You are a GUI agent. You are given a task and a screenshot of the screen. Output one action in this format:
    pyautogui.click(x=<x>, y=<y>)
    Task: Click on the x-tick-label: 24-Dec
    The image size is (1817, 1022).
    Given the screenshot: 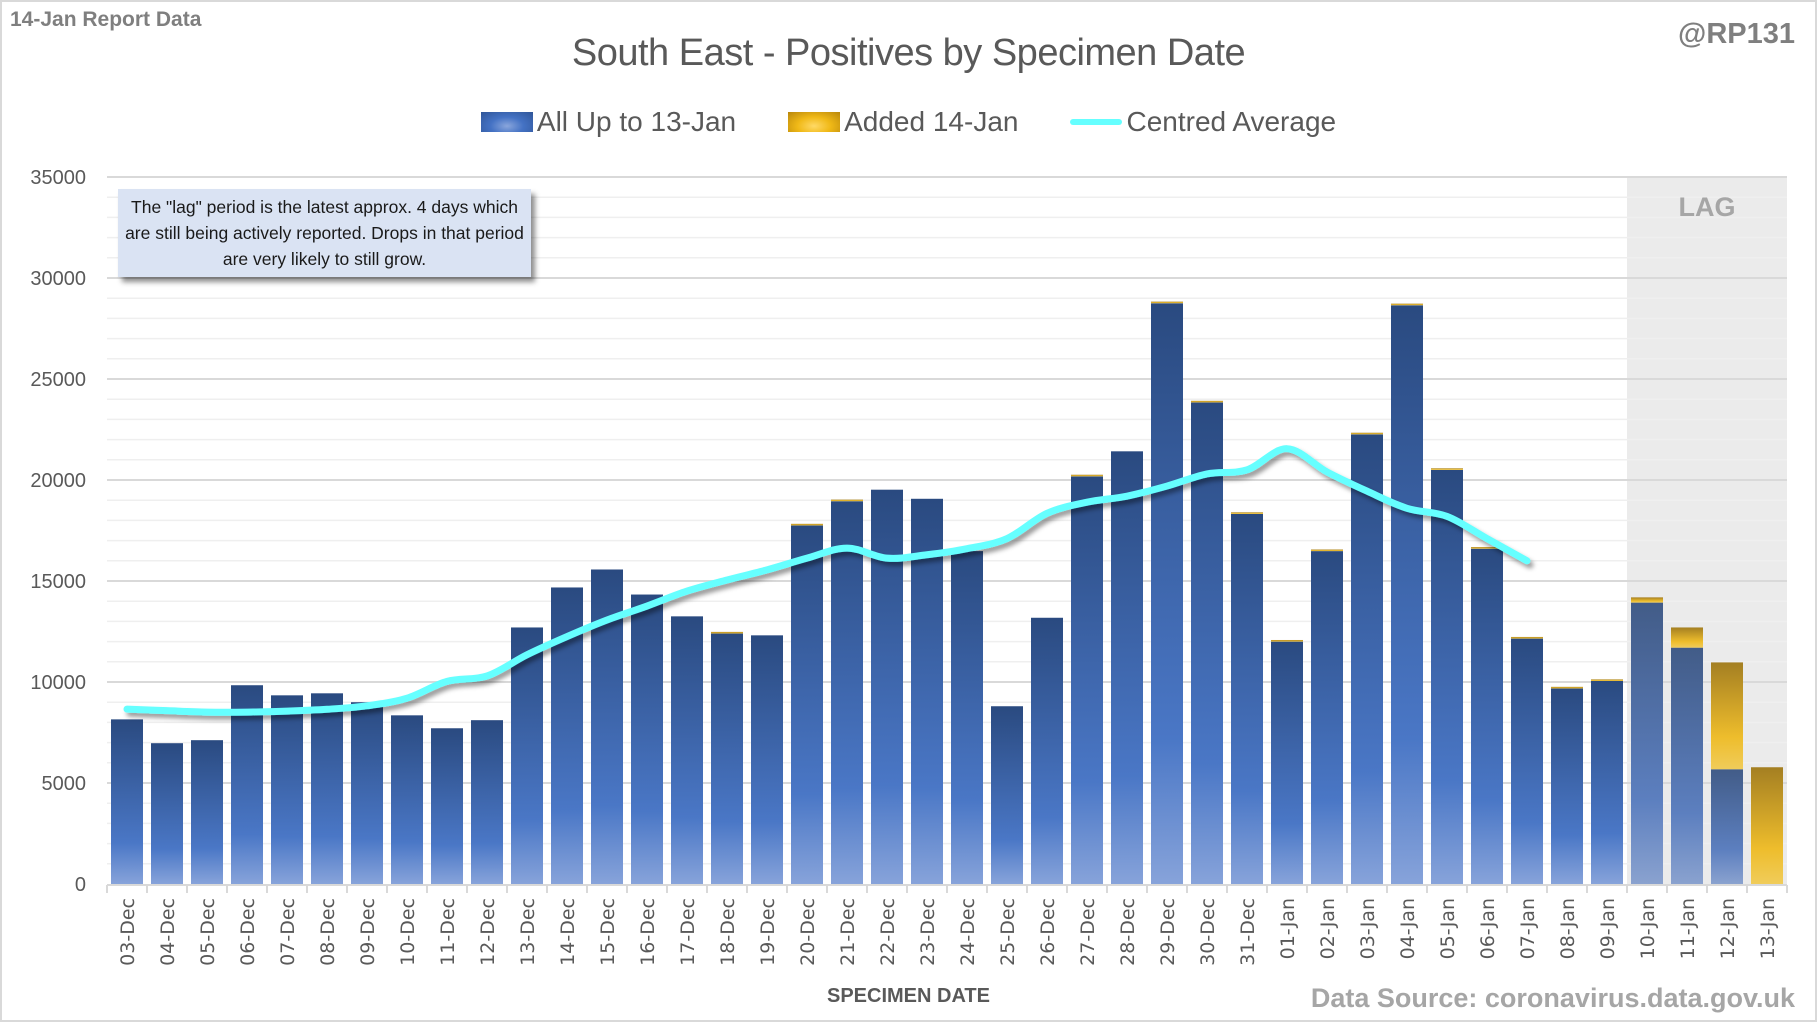 What is the action you would take?
    pyautogui.click(x=968, y=932)
    